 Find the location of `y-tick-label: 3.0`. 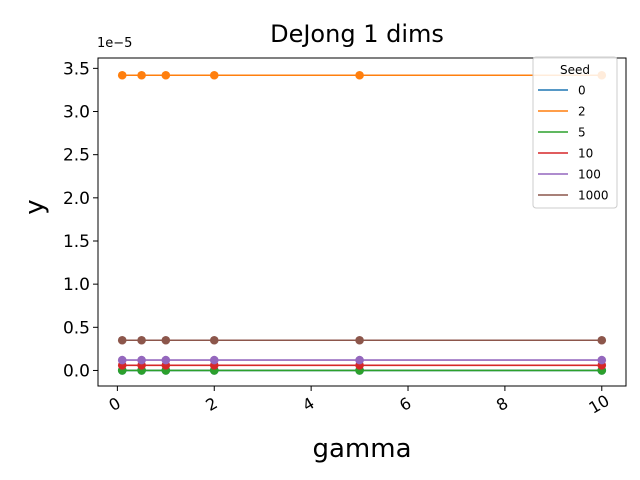

y-tick-label: 3.0 is located at coordinates (76, 113).